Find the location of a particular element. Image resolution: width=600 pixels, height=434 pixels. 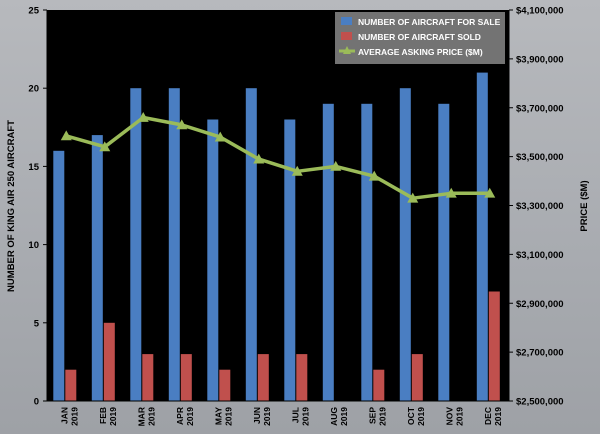

y2-tick-label: $3,500,000 is located at coordinates (540, 157).